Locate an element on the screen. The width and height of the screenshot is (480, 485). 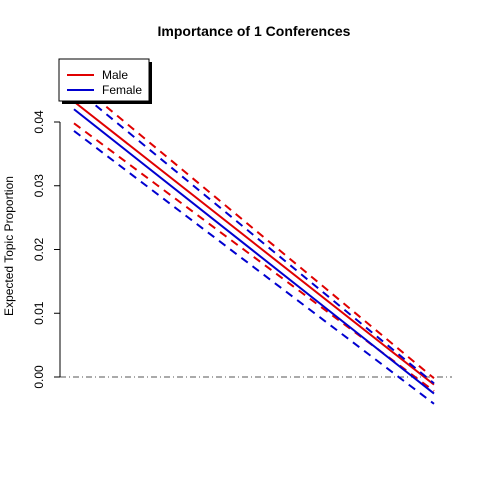
legend-label-male: Male is located at coordinates (115, 75).